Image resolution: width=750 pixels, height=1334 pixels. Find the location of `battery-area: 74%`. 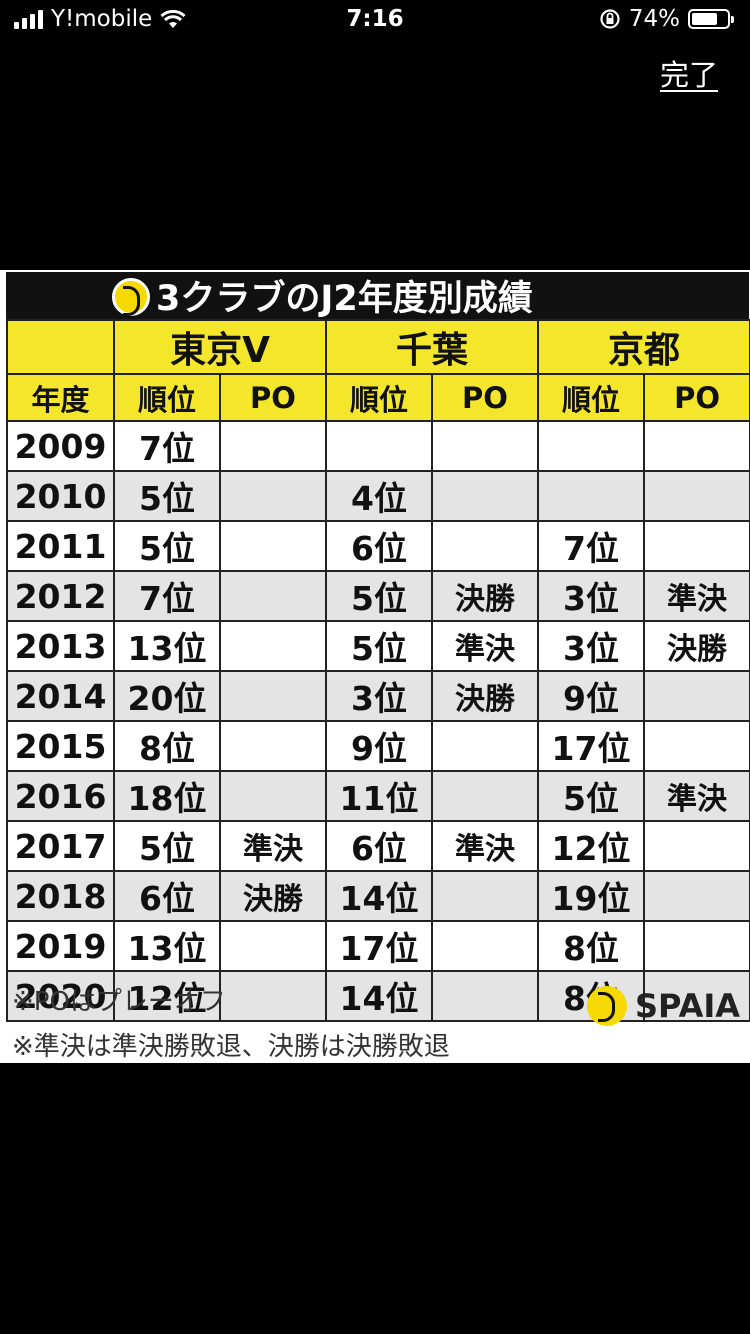

battery-area: 74% is located at coordinates (666, 19).